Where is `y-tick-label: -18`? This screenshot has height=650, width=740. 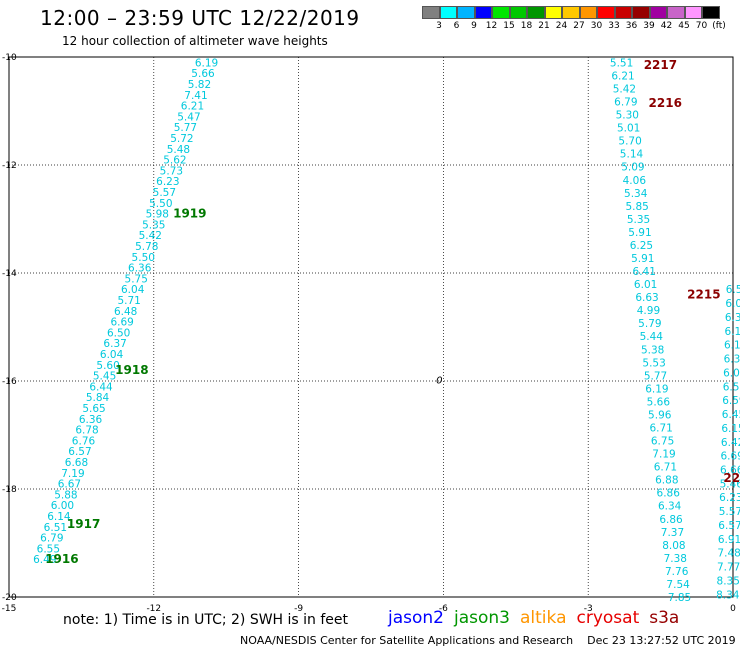 y-tick-label: -18 is located at coordinates (9, 490).